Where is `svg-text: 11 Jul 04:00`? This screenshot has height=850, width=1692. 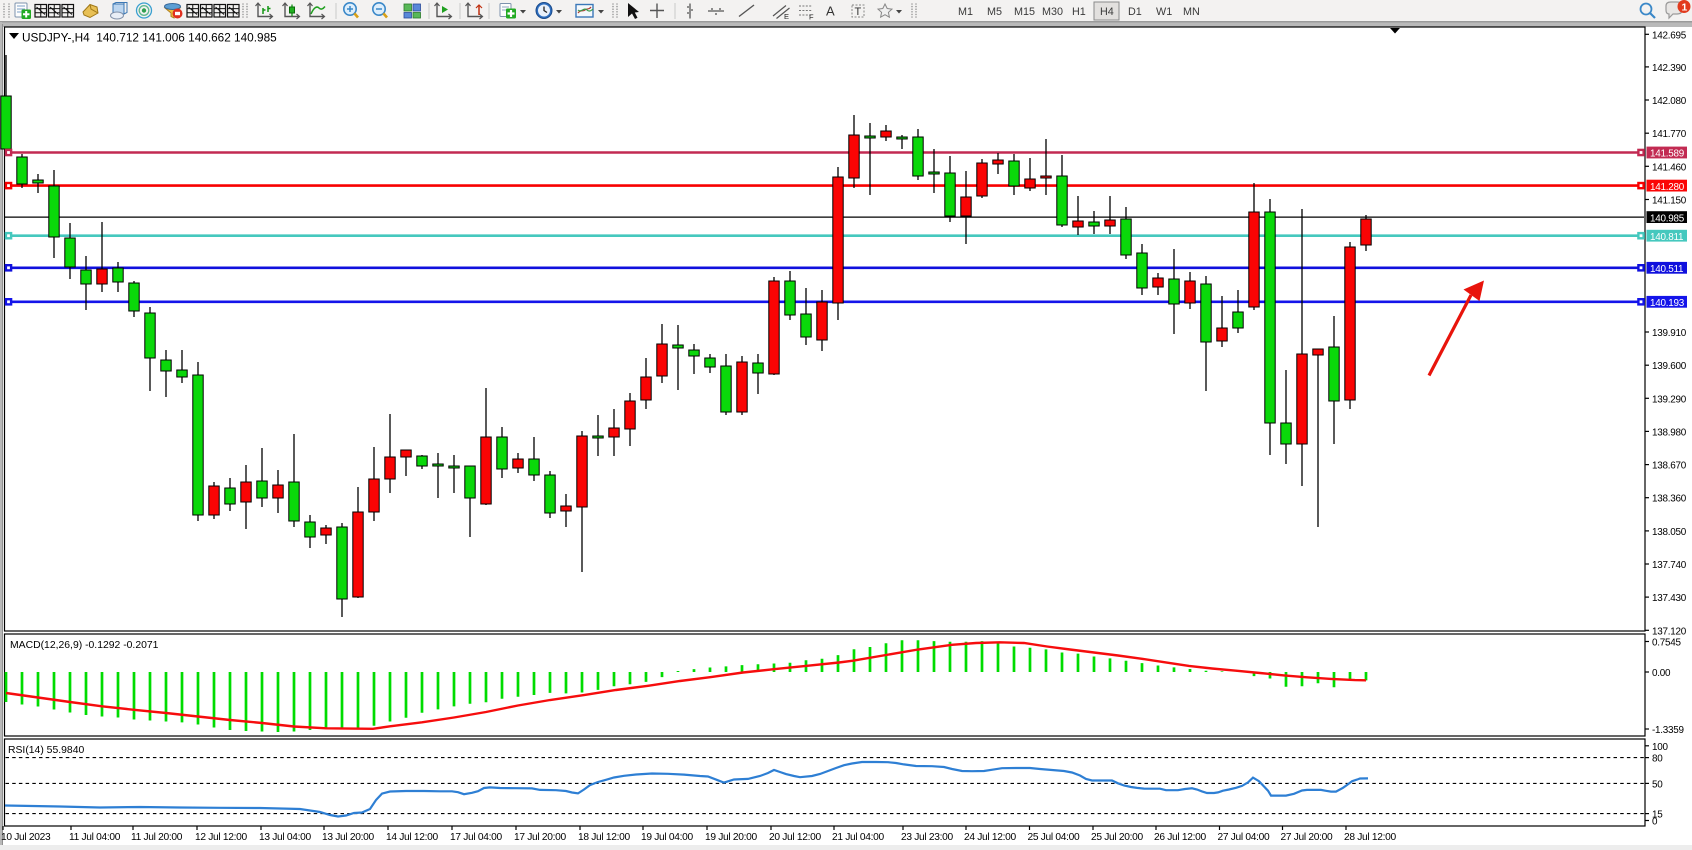
svg-text: 11 Jul 04:00 is located at coordinates (95, 837).